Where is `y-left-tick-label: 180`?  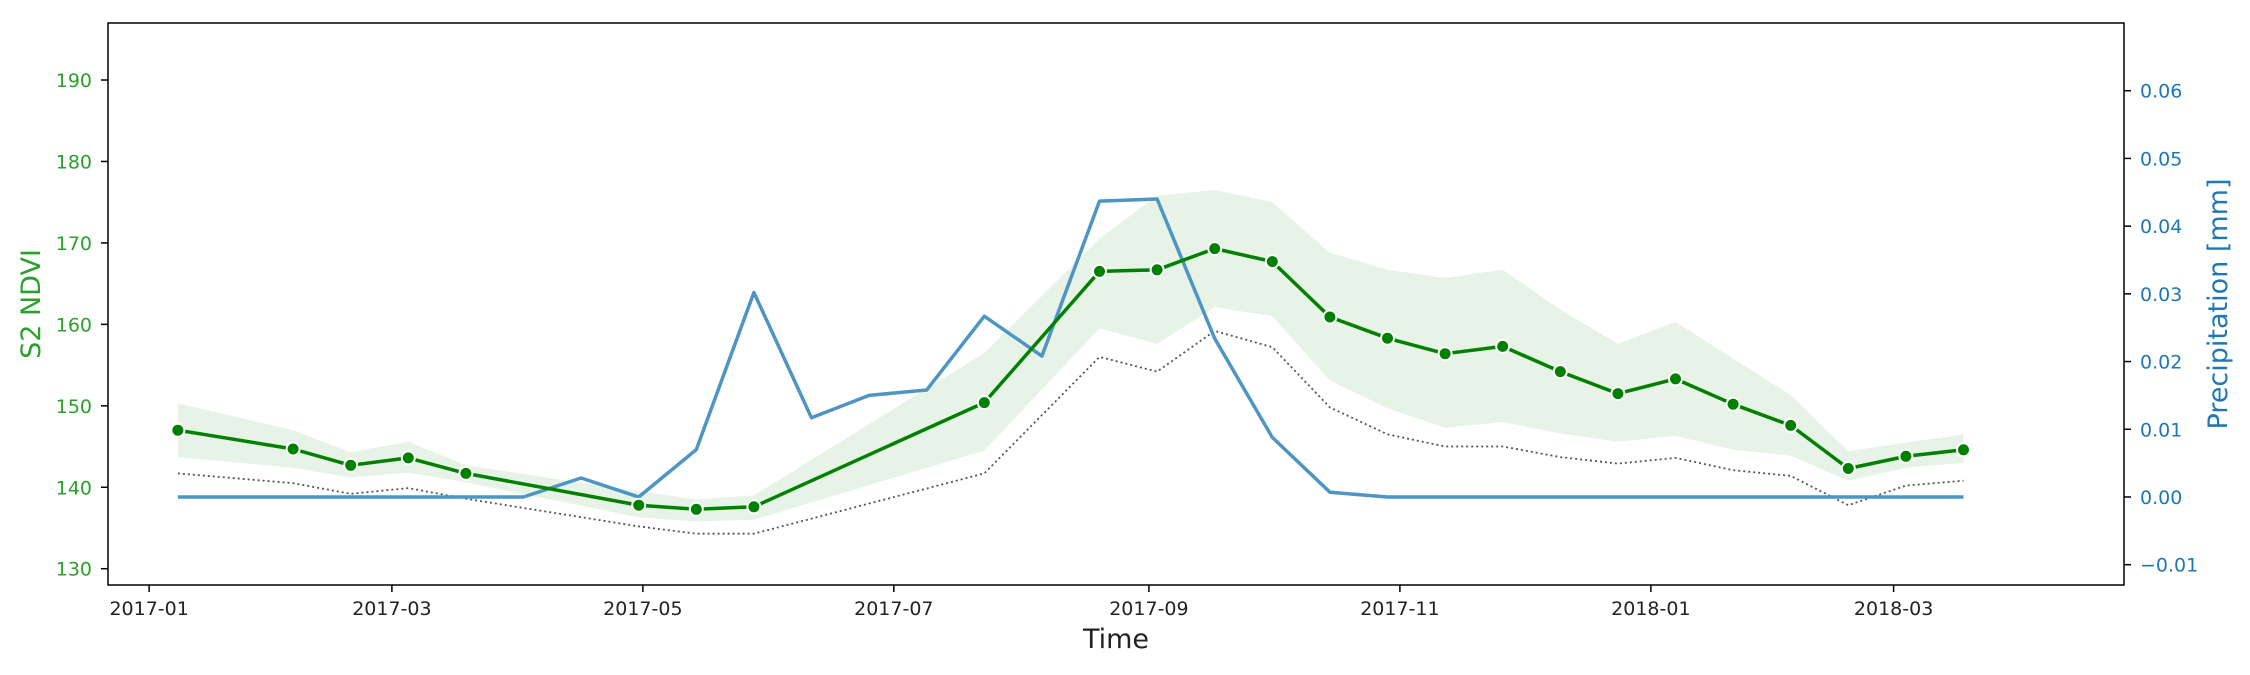 y-left-tick-label: 180 is located at coordinates (74, 162).